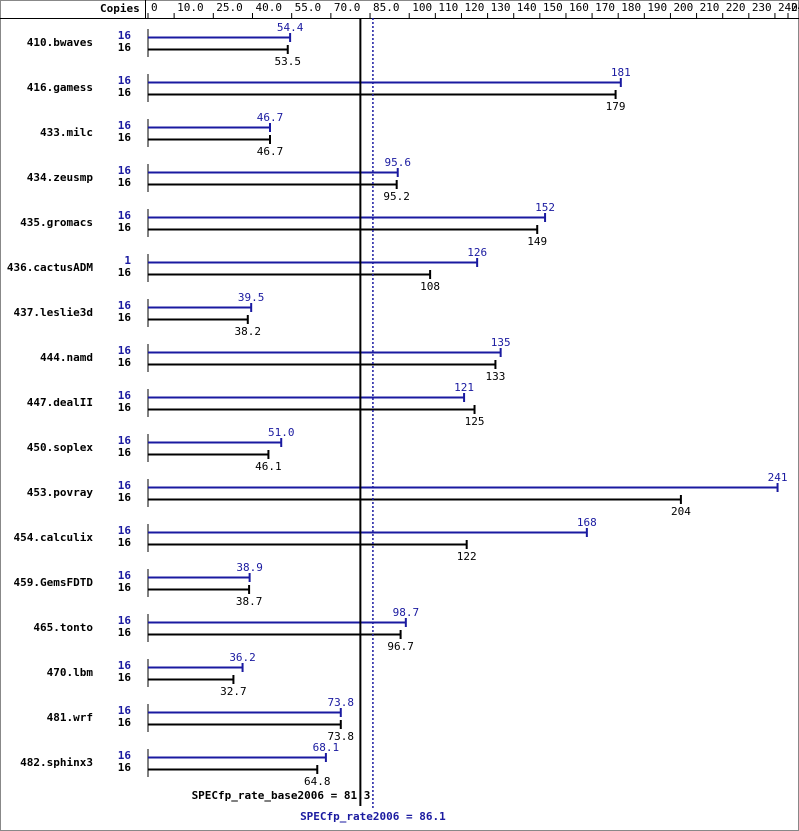 The height and width of the screenshot is (831, 799). Describe the element at coordinates (326, 747) in the screenshot. I see `value-label: 68.1` at that location.